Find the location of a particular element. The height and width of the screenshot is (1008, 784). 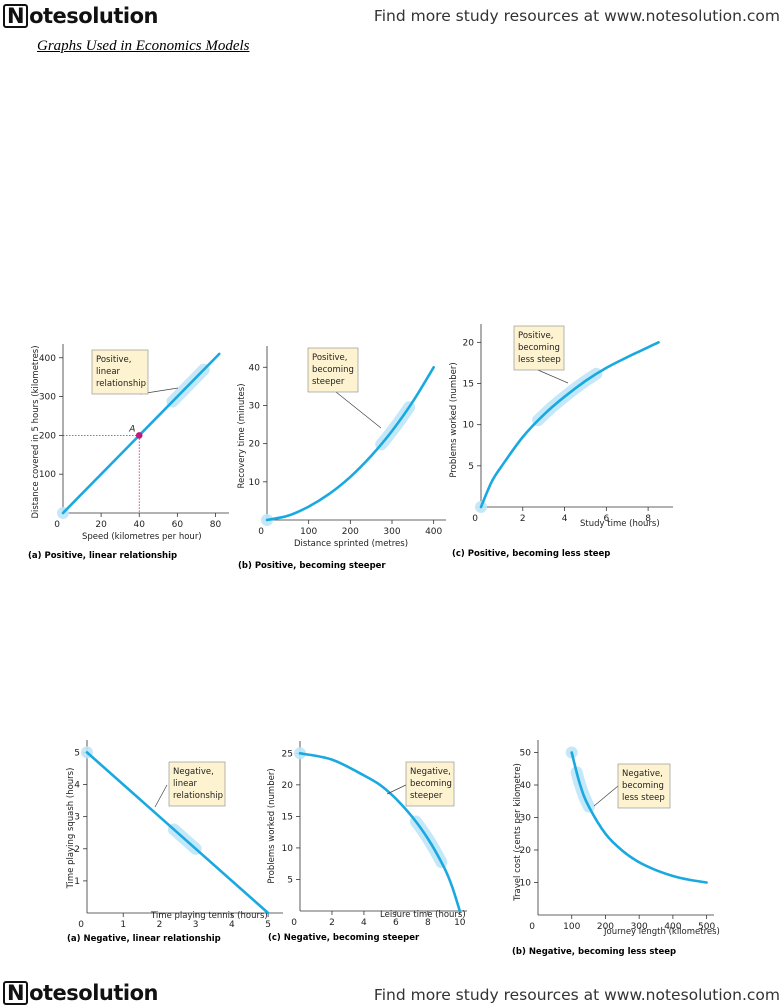

chart-caption: (a) Positive, linear relationship is located at coordinates (102, 556).